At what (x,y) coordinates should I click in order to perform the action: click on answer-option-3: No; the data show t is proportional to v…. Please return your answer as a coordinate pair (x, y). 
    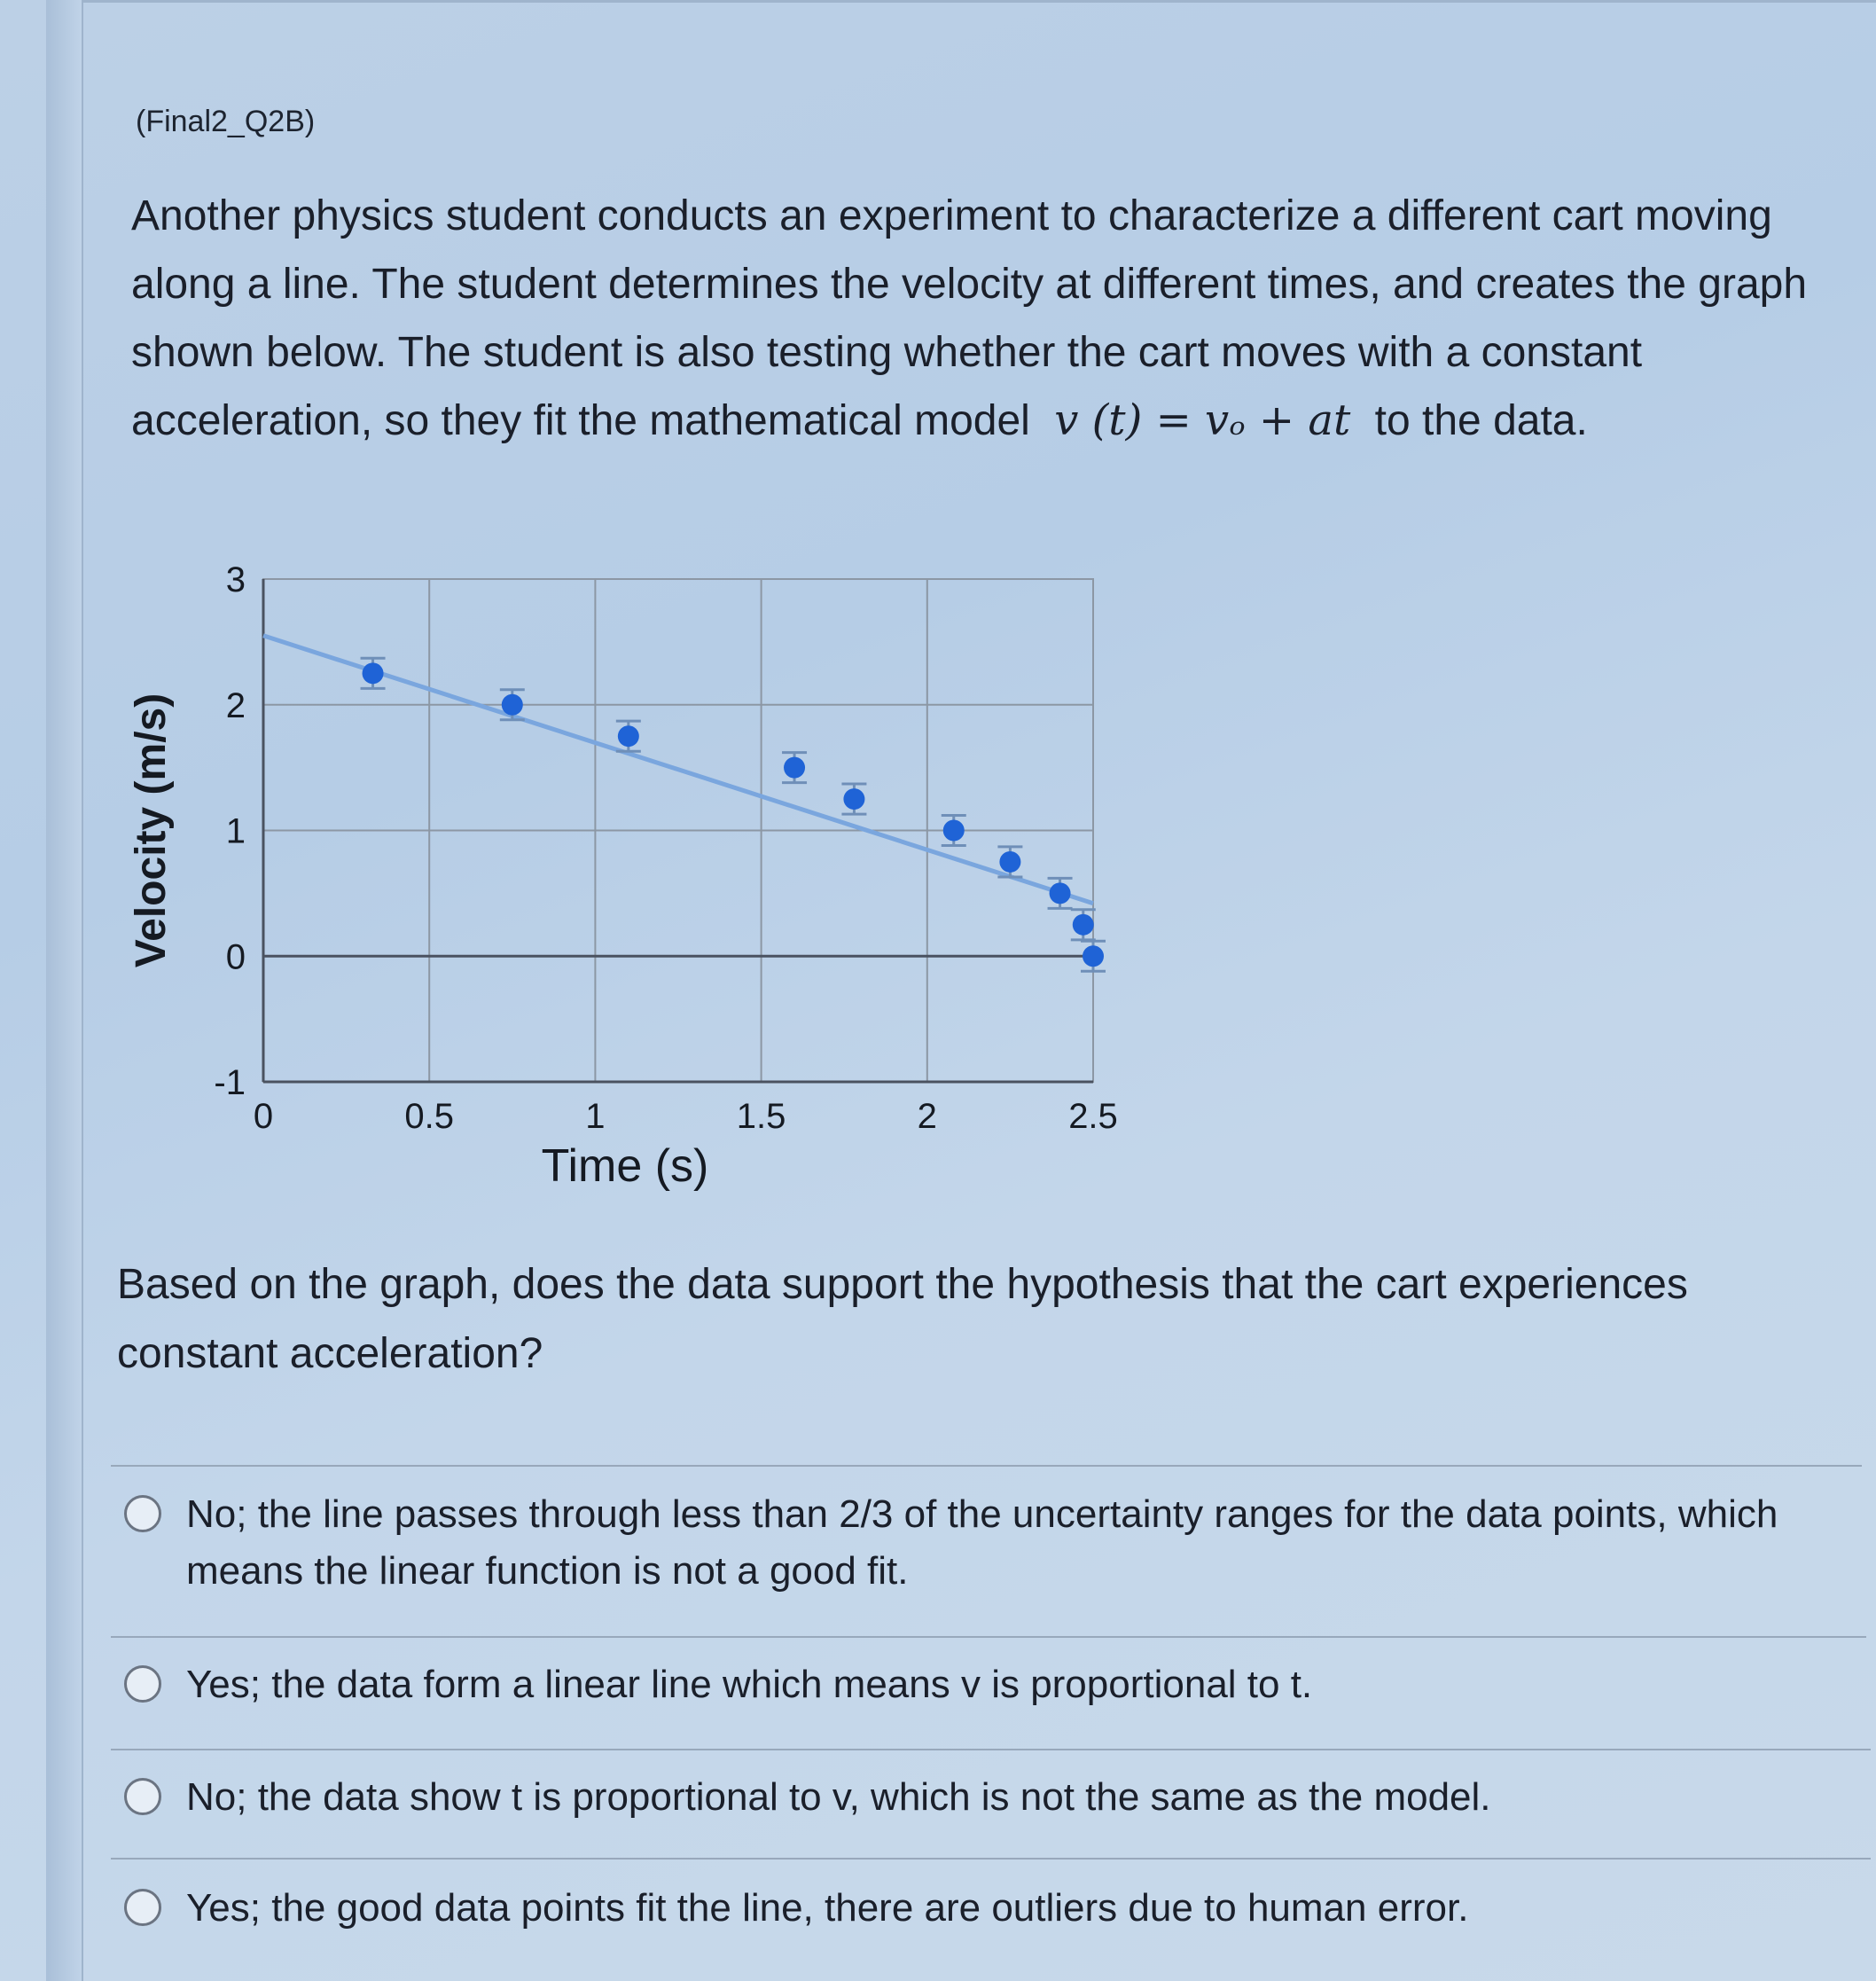
    Looking at the image, I should click on (988, 1797).